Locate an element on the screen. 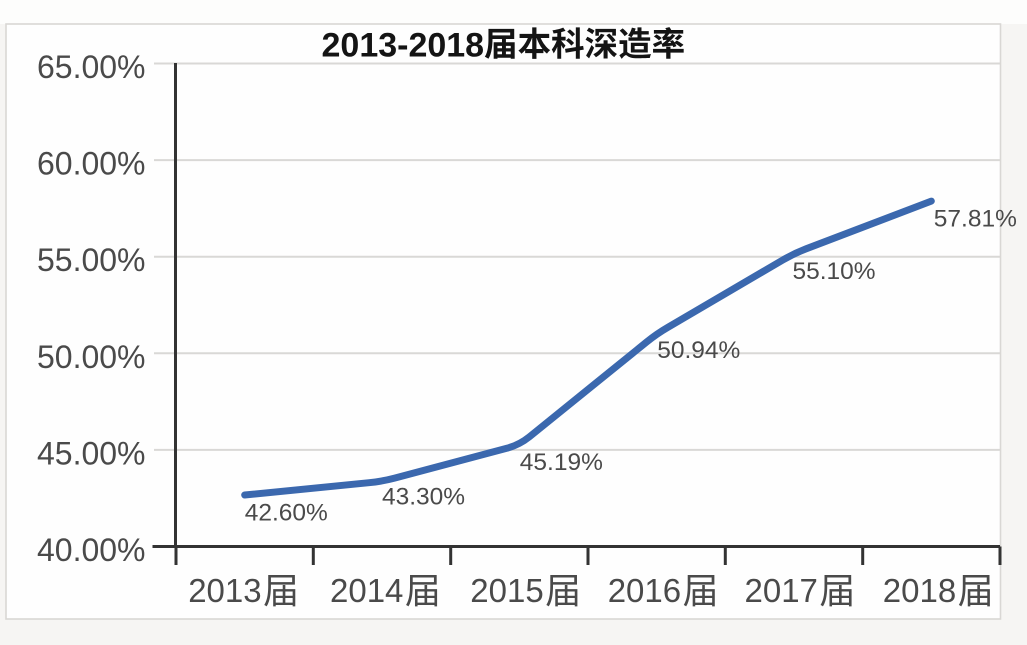  svg-text: 2018 is located at coordinates (919, 590).